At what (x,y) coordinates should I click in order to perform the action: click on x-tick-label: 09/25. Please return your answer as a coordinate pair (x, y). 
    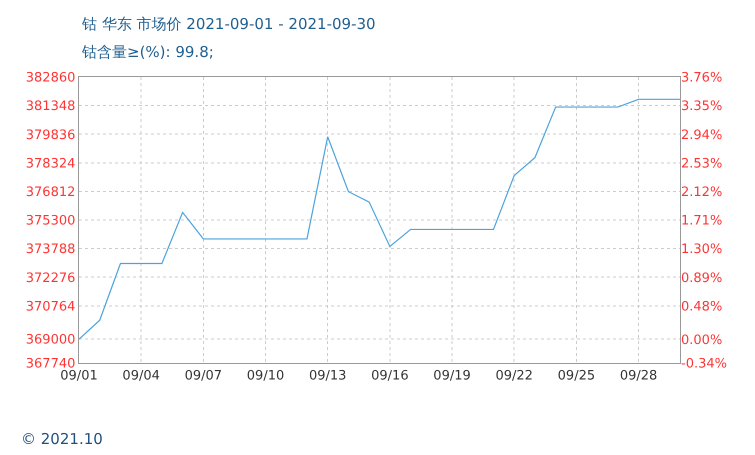
    Looking at the image, I should click on (577, 376).